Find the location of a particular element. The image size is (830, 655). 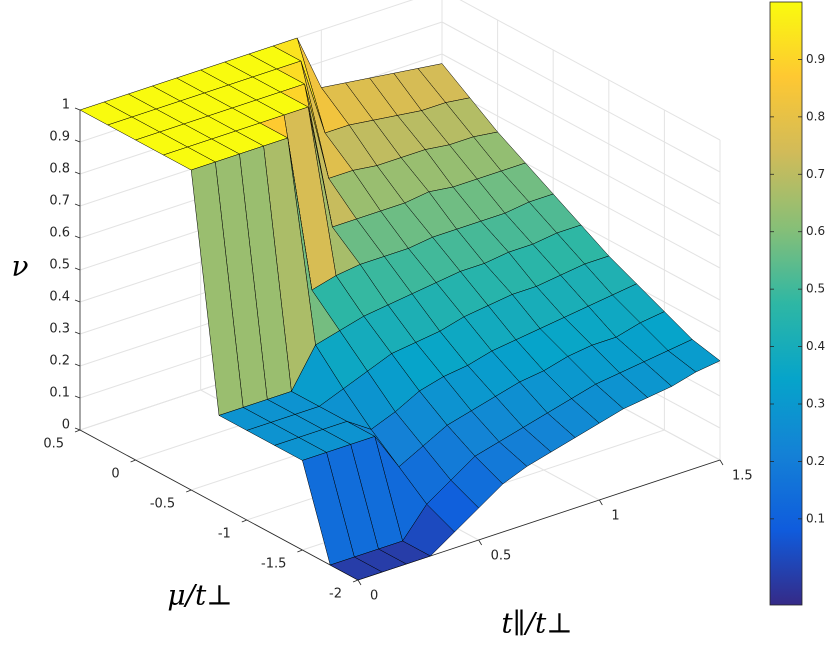

z-tick-label: 0.7 is located at coordinates (59, 201).